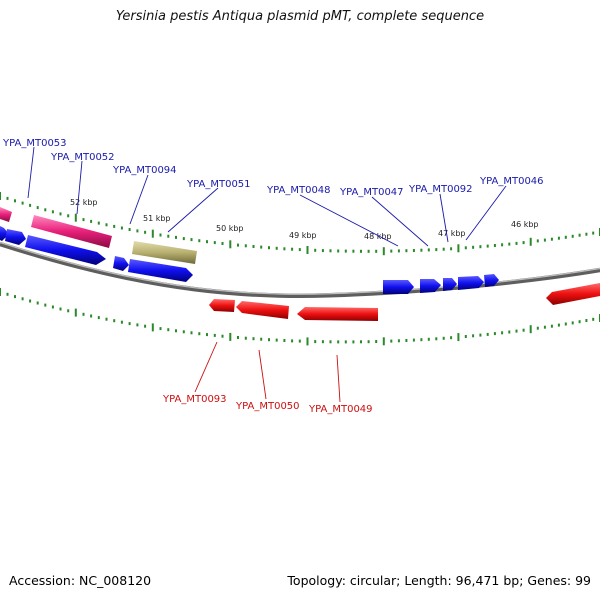 The width and height of the screenshot is (600, 600). What do you see at coordinates (144, 170) in the screenshot?
I see `gene-label-forward: YPA_MT0094` at bounding box center [144, 170].